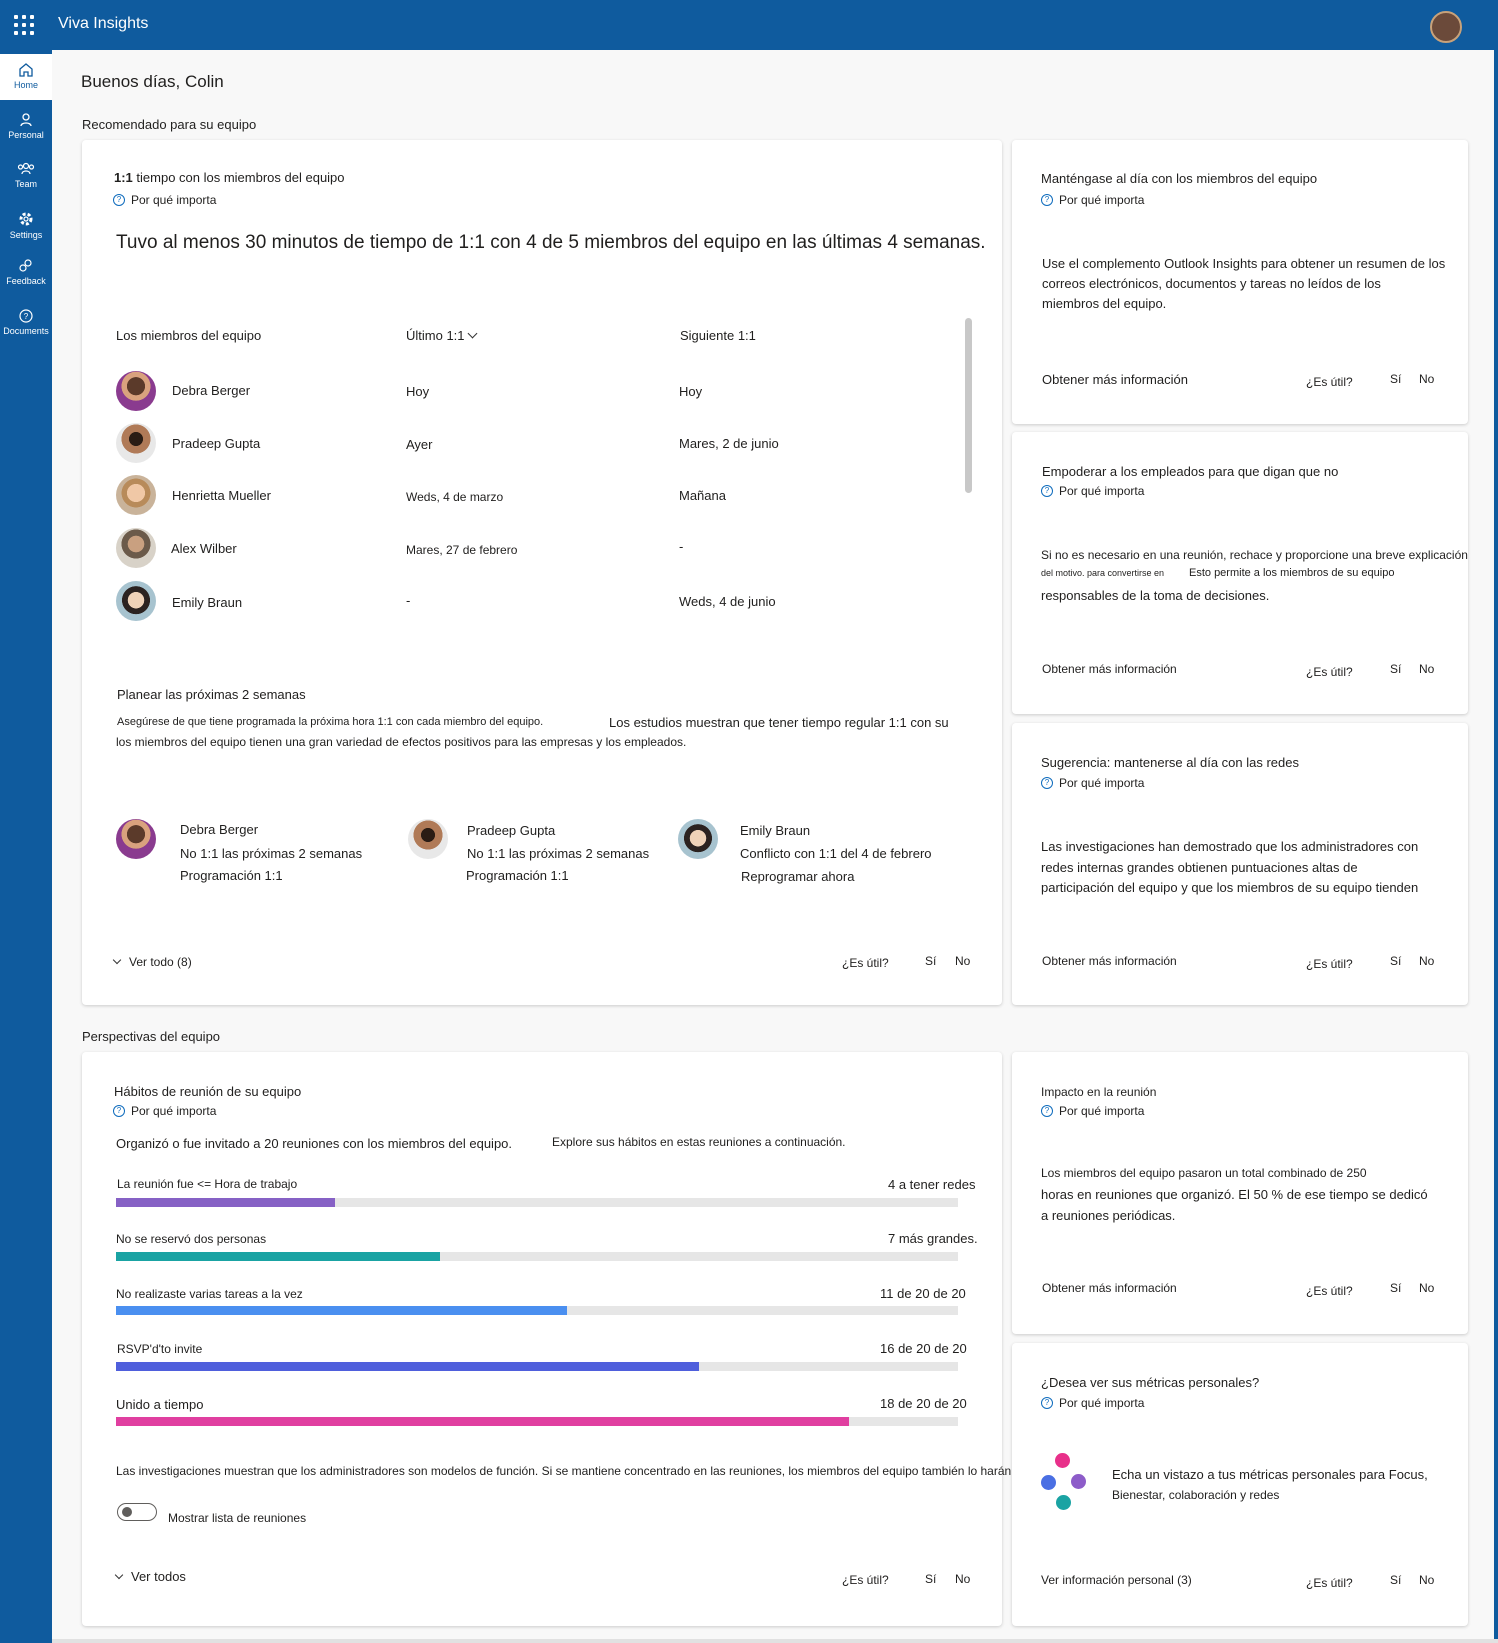 This screenshot has height=1643, width=1498. What do you see at coordinates (836, 853) in the screenshot?
I see `plan-person-status: Conflicto con 1:1 del 4 de febrero` at bounding box center [836, 853].